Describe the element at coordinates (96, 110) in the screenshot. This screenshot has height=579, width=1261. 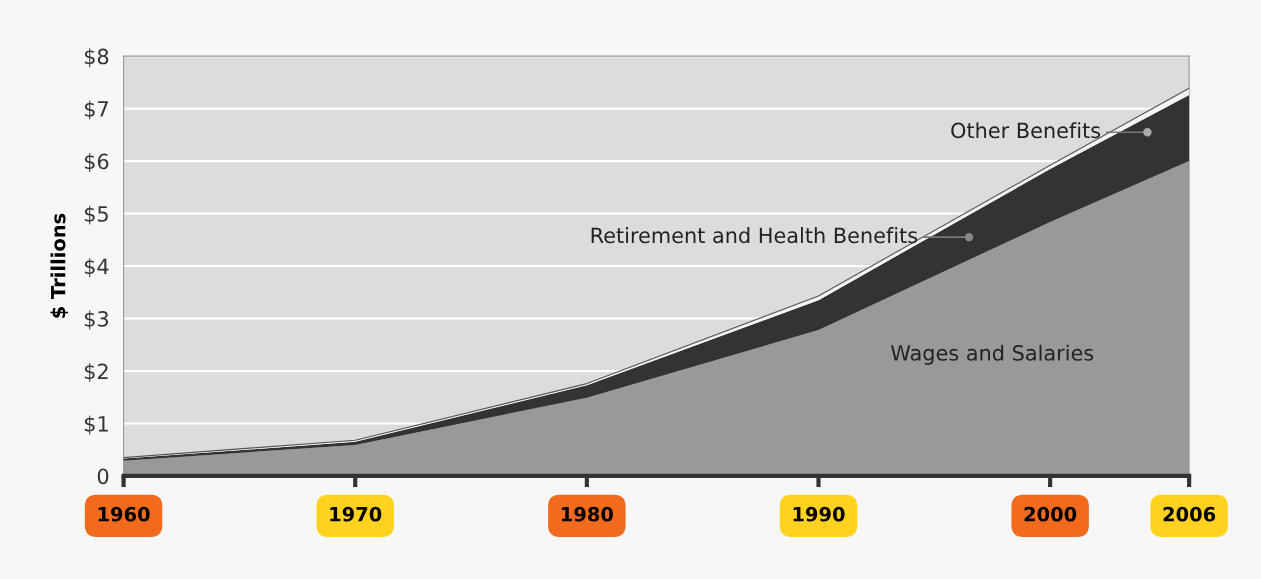
I see `y-tick-label: $7` at that location.